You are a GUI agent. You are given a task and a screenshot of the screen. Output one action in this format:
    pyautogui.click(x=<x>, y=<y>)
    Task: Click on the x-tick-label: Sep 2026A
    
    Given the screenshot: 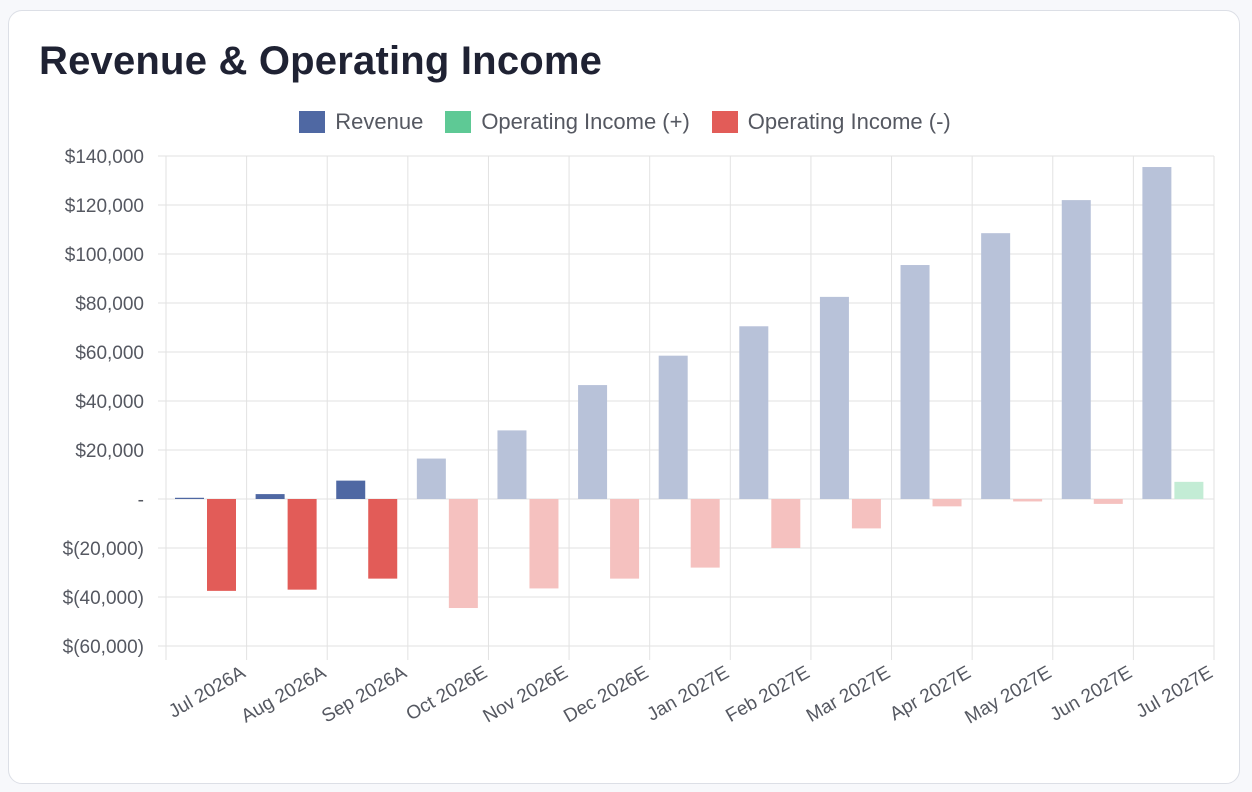 What is the action you would take?
    pyautogui.click(x=364, y=694)
    